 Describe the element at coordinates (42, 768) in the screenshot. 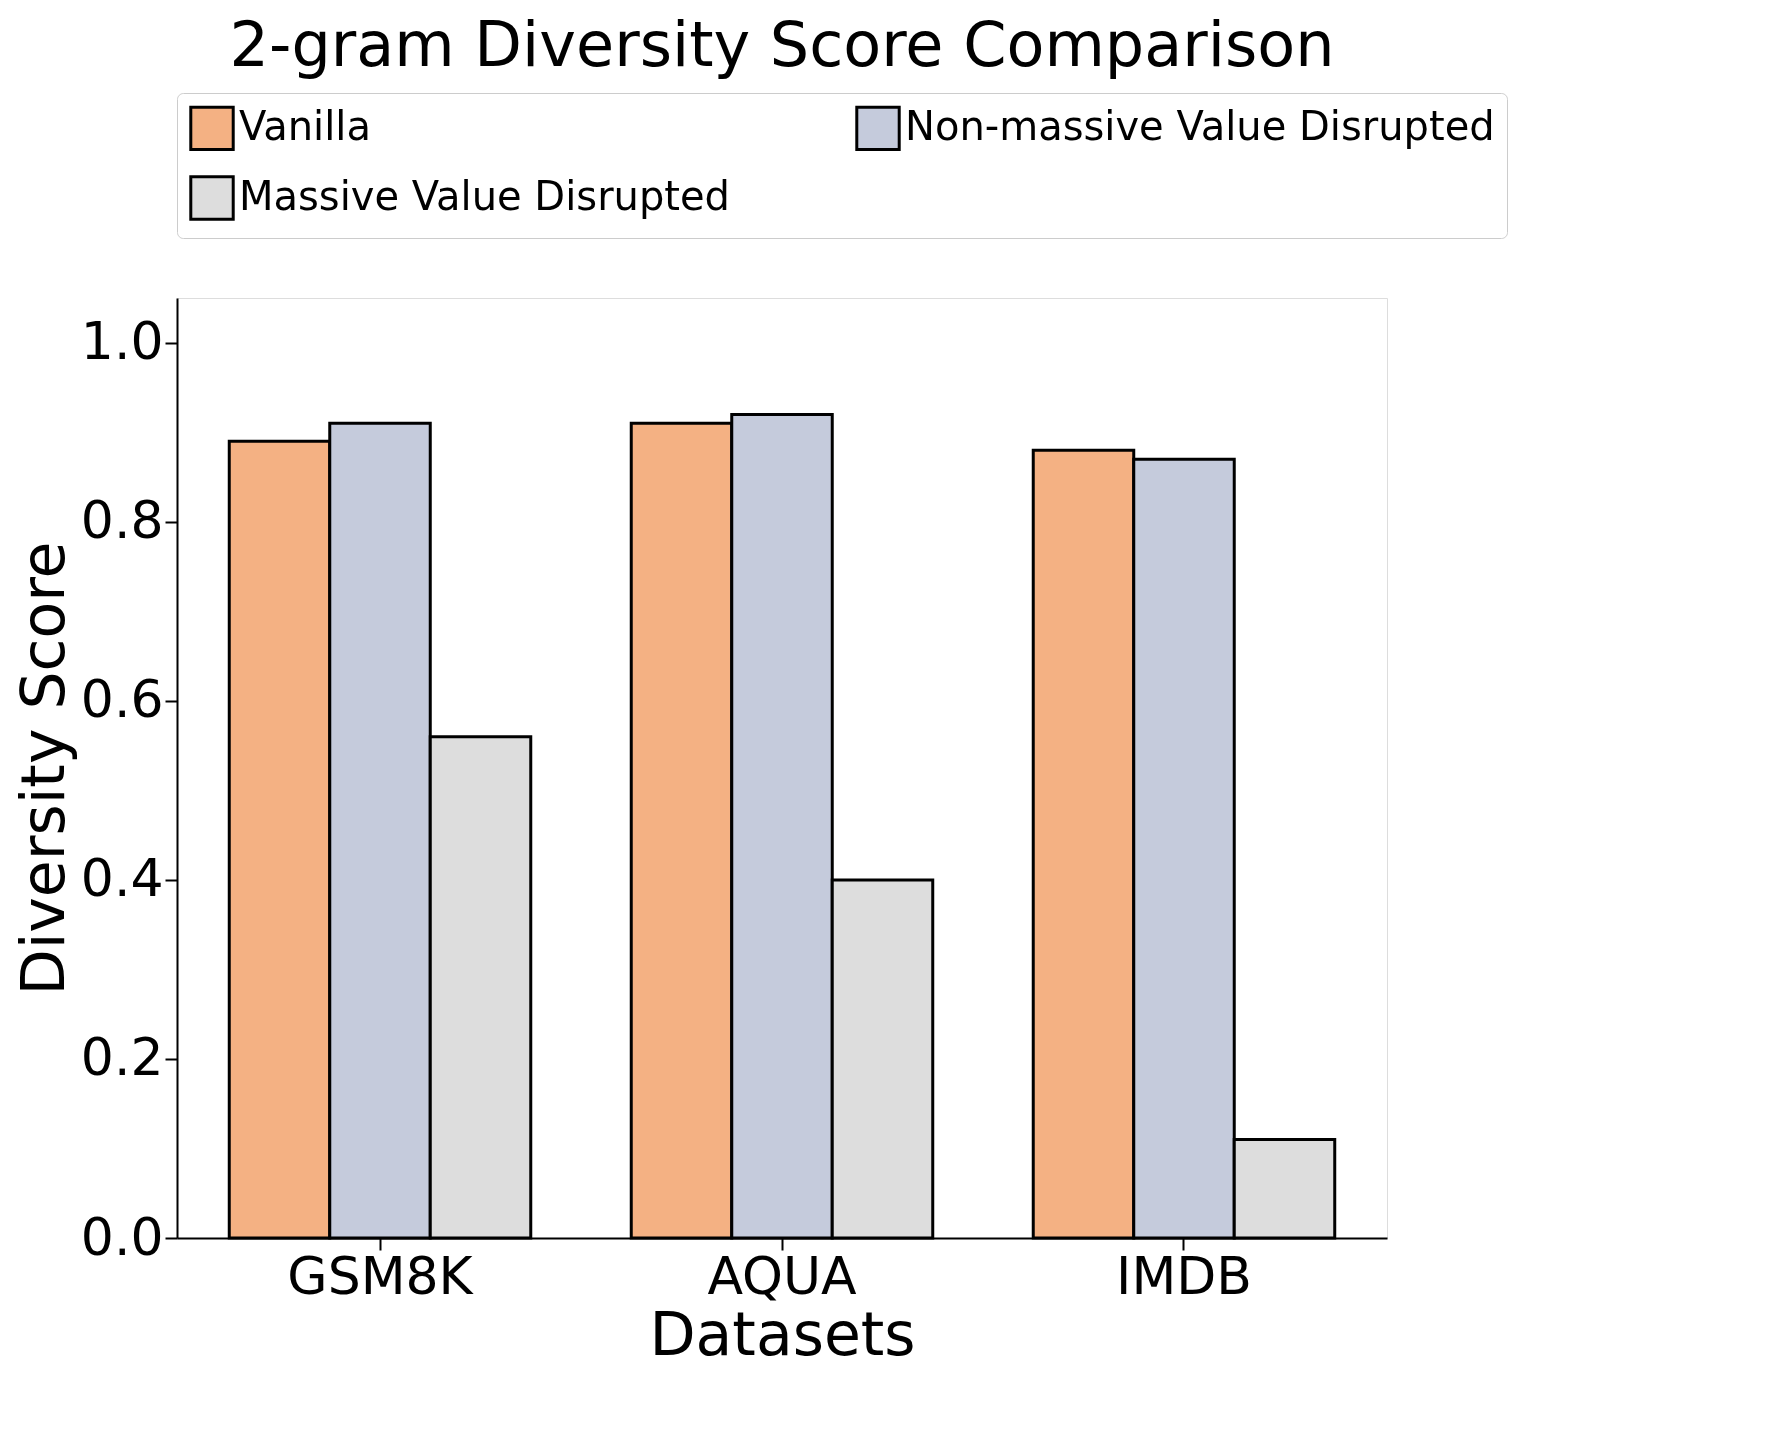

I see `y-axis-title: Diversity Score` at that location.